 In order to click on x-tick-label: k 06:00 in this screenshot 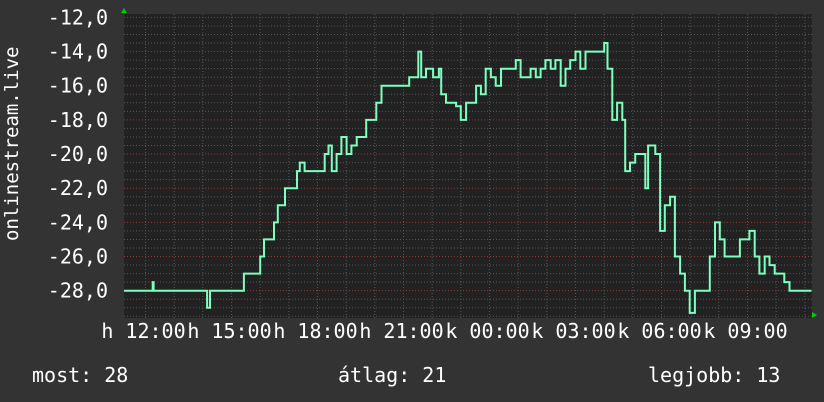, I will do `click(659, 331)`.